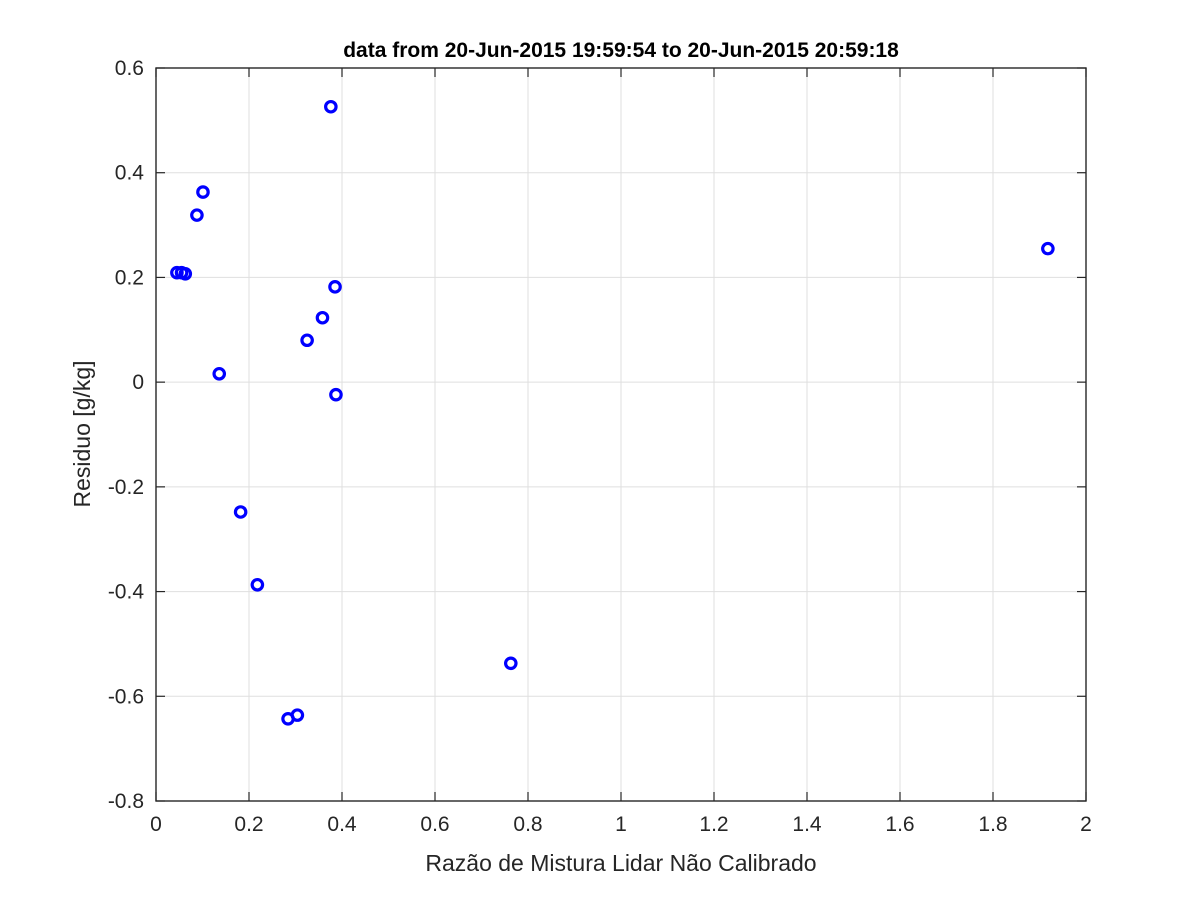  I want to click on x-tick-label: 1.2, so click(713, 824).